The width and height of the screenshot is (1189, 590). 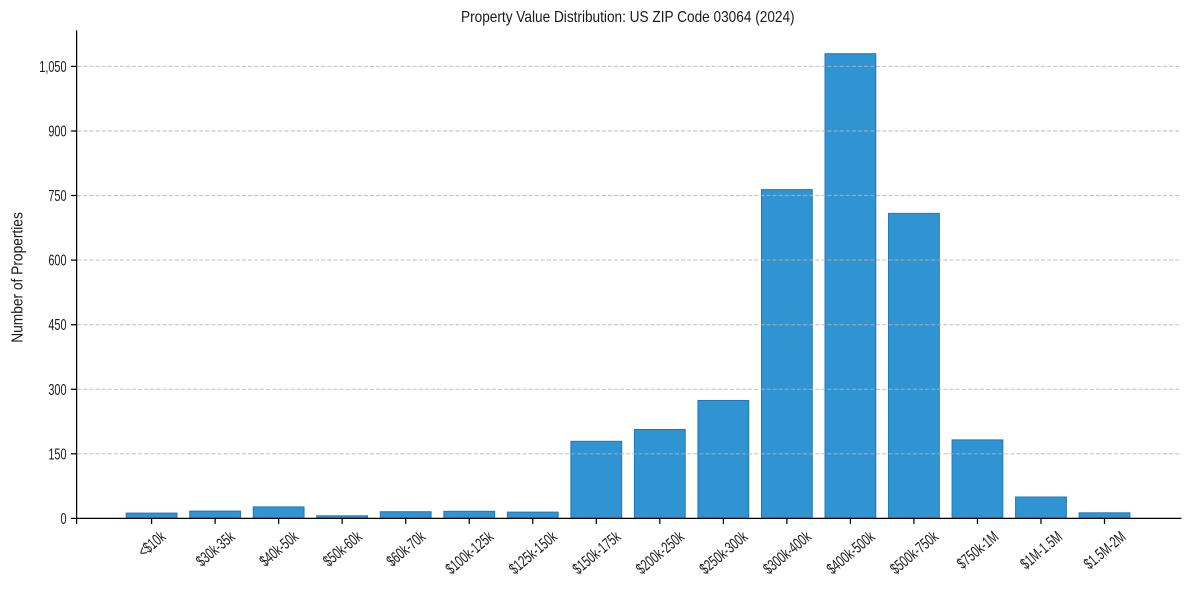 What do you see at coordinates (57, 261) in the screenshot?
I see `svg-text: 600` at bounding box center [57, 261].